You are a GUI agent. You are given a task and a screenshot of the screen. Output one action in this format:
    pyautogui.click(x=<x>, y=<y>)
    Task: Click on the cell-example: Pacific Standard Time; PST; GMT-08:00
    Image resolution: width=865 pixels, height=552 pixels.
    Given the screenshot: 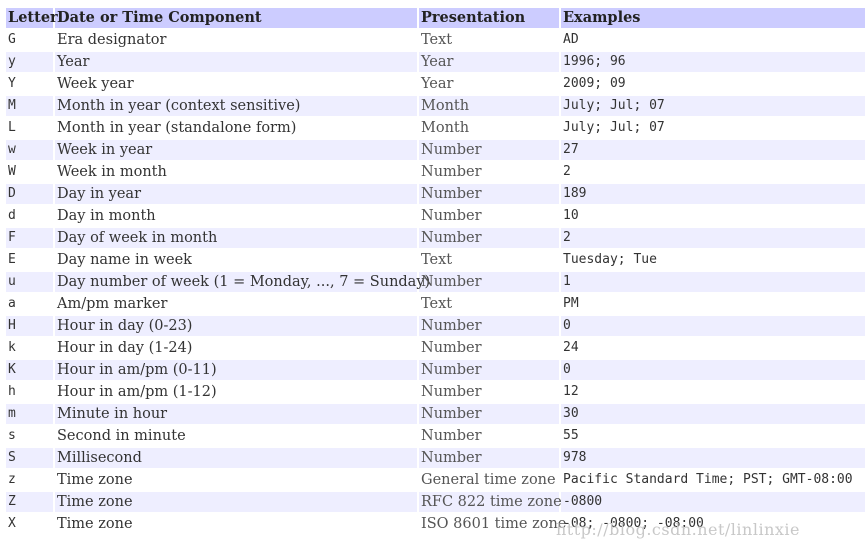 What is the action you would take?
    pyautogui.click(x=713, y=480)
    